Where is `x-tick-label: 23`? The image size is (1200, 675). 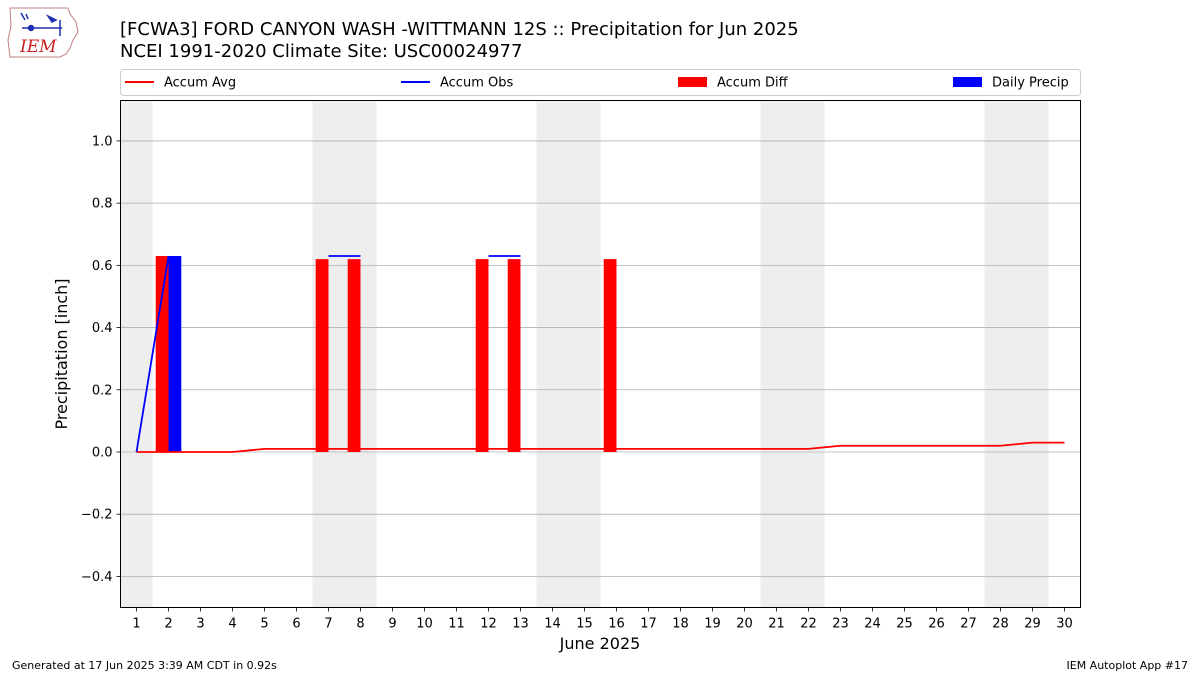 x-tick-label: 23 is located at coordinates (840, 624).